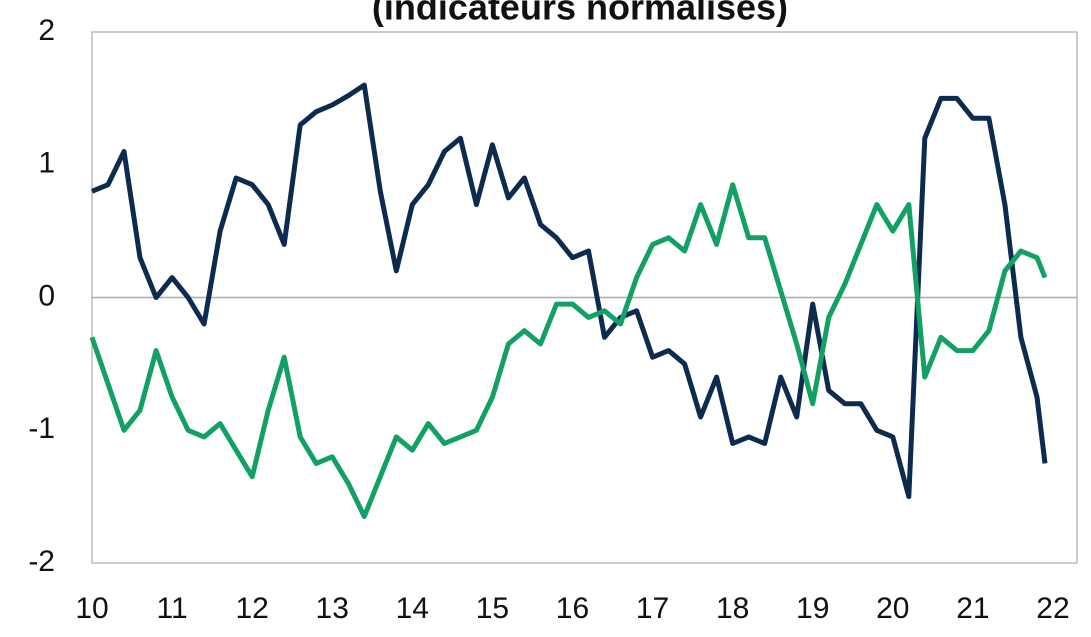  What do you see at coordinates (812, 608) in the screenshot?
I see `x-tick-label: 19` at bounding box center [812, 608].